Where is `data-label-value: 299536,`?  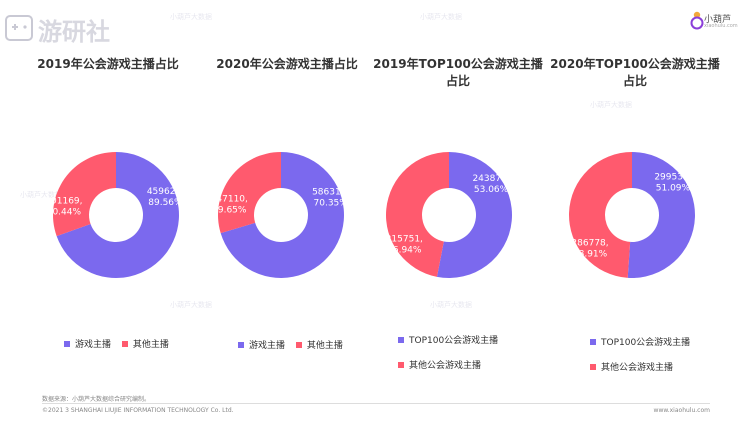
data-label-value: 299536, is located at coordinates (672, 177).